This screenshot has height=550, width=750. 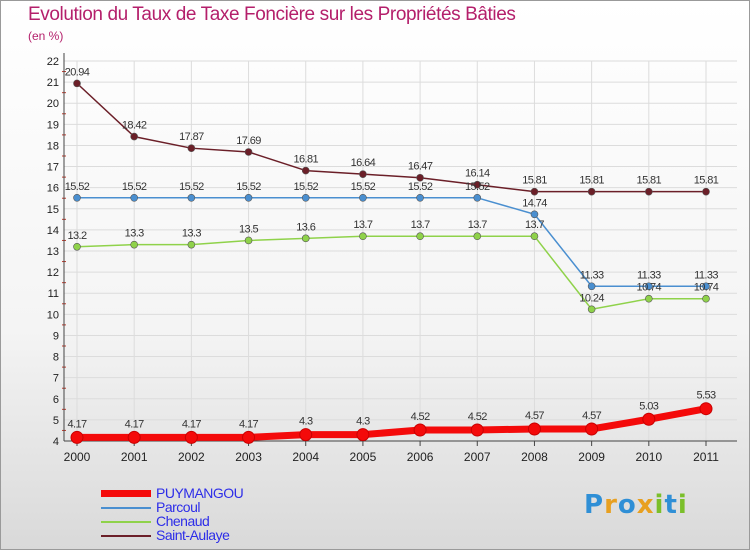 I want to click on y-tick-label: 12, so click(x=53, y=273).